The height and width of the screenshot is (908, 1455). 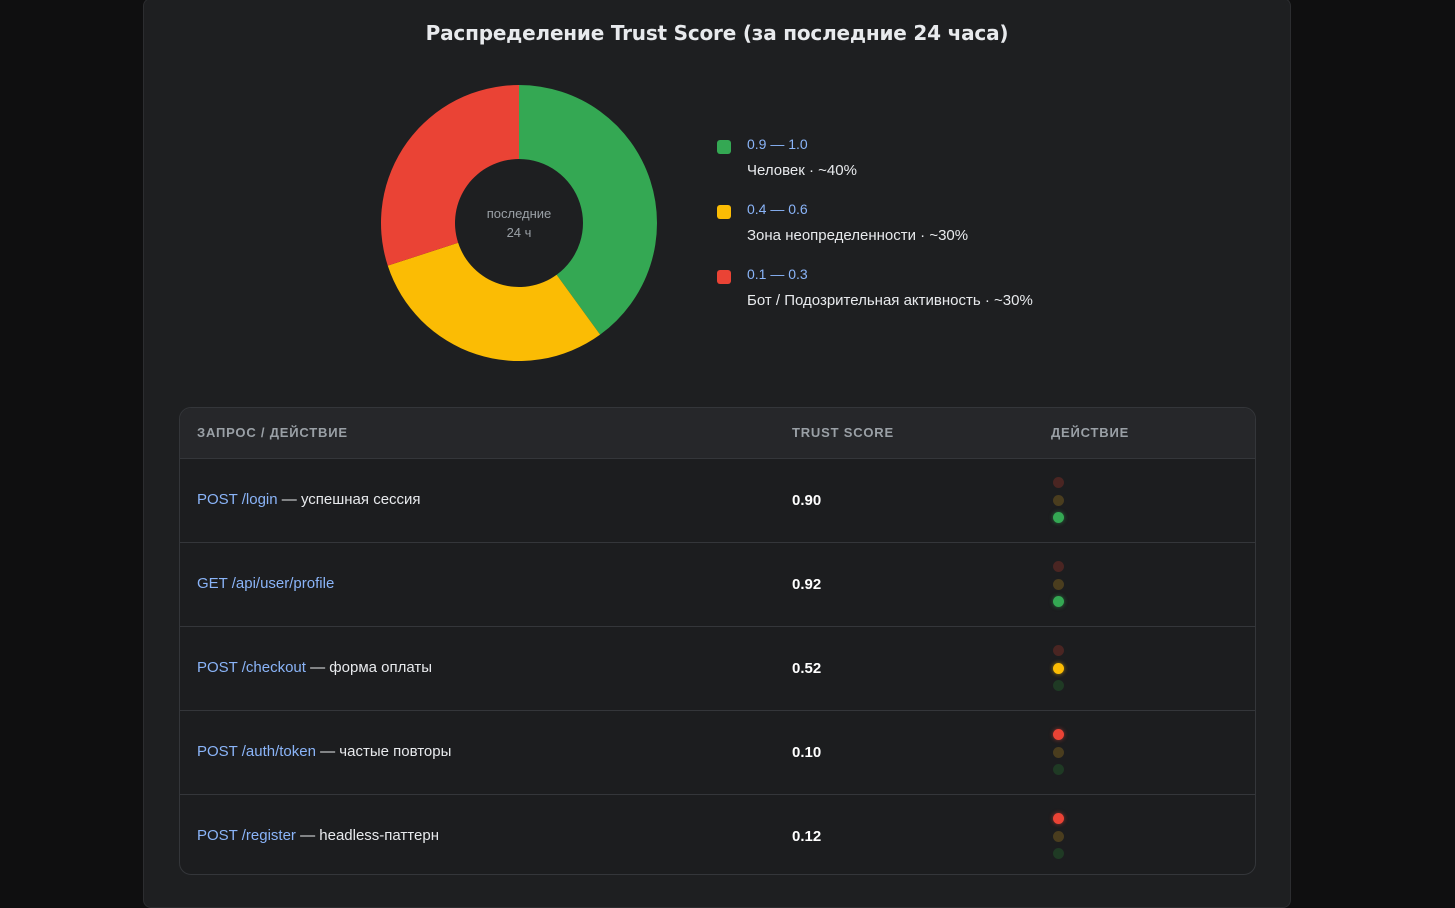 What do you see at coordinates (717, 501) in the screenshot?
I see `table-row: POST /login — успешная сессия 0.90` at bounding box center [717, 501].